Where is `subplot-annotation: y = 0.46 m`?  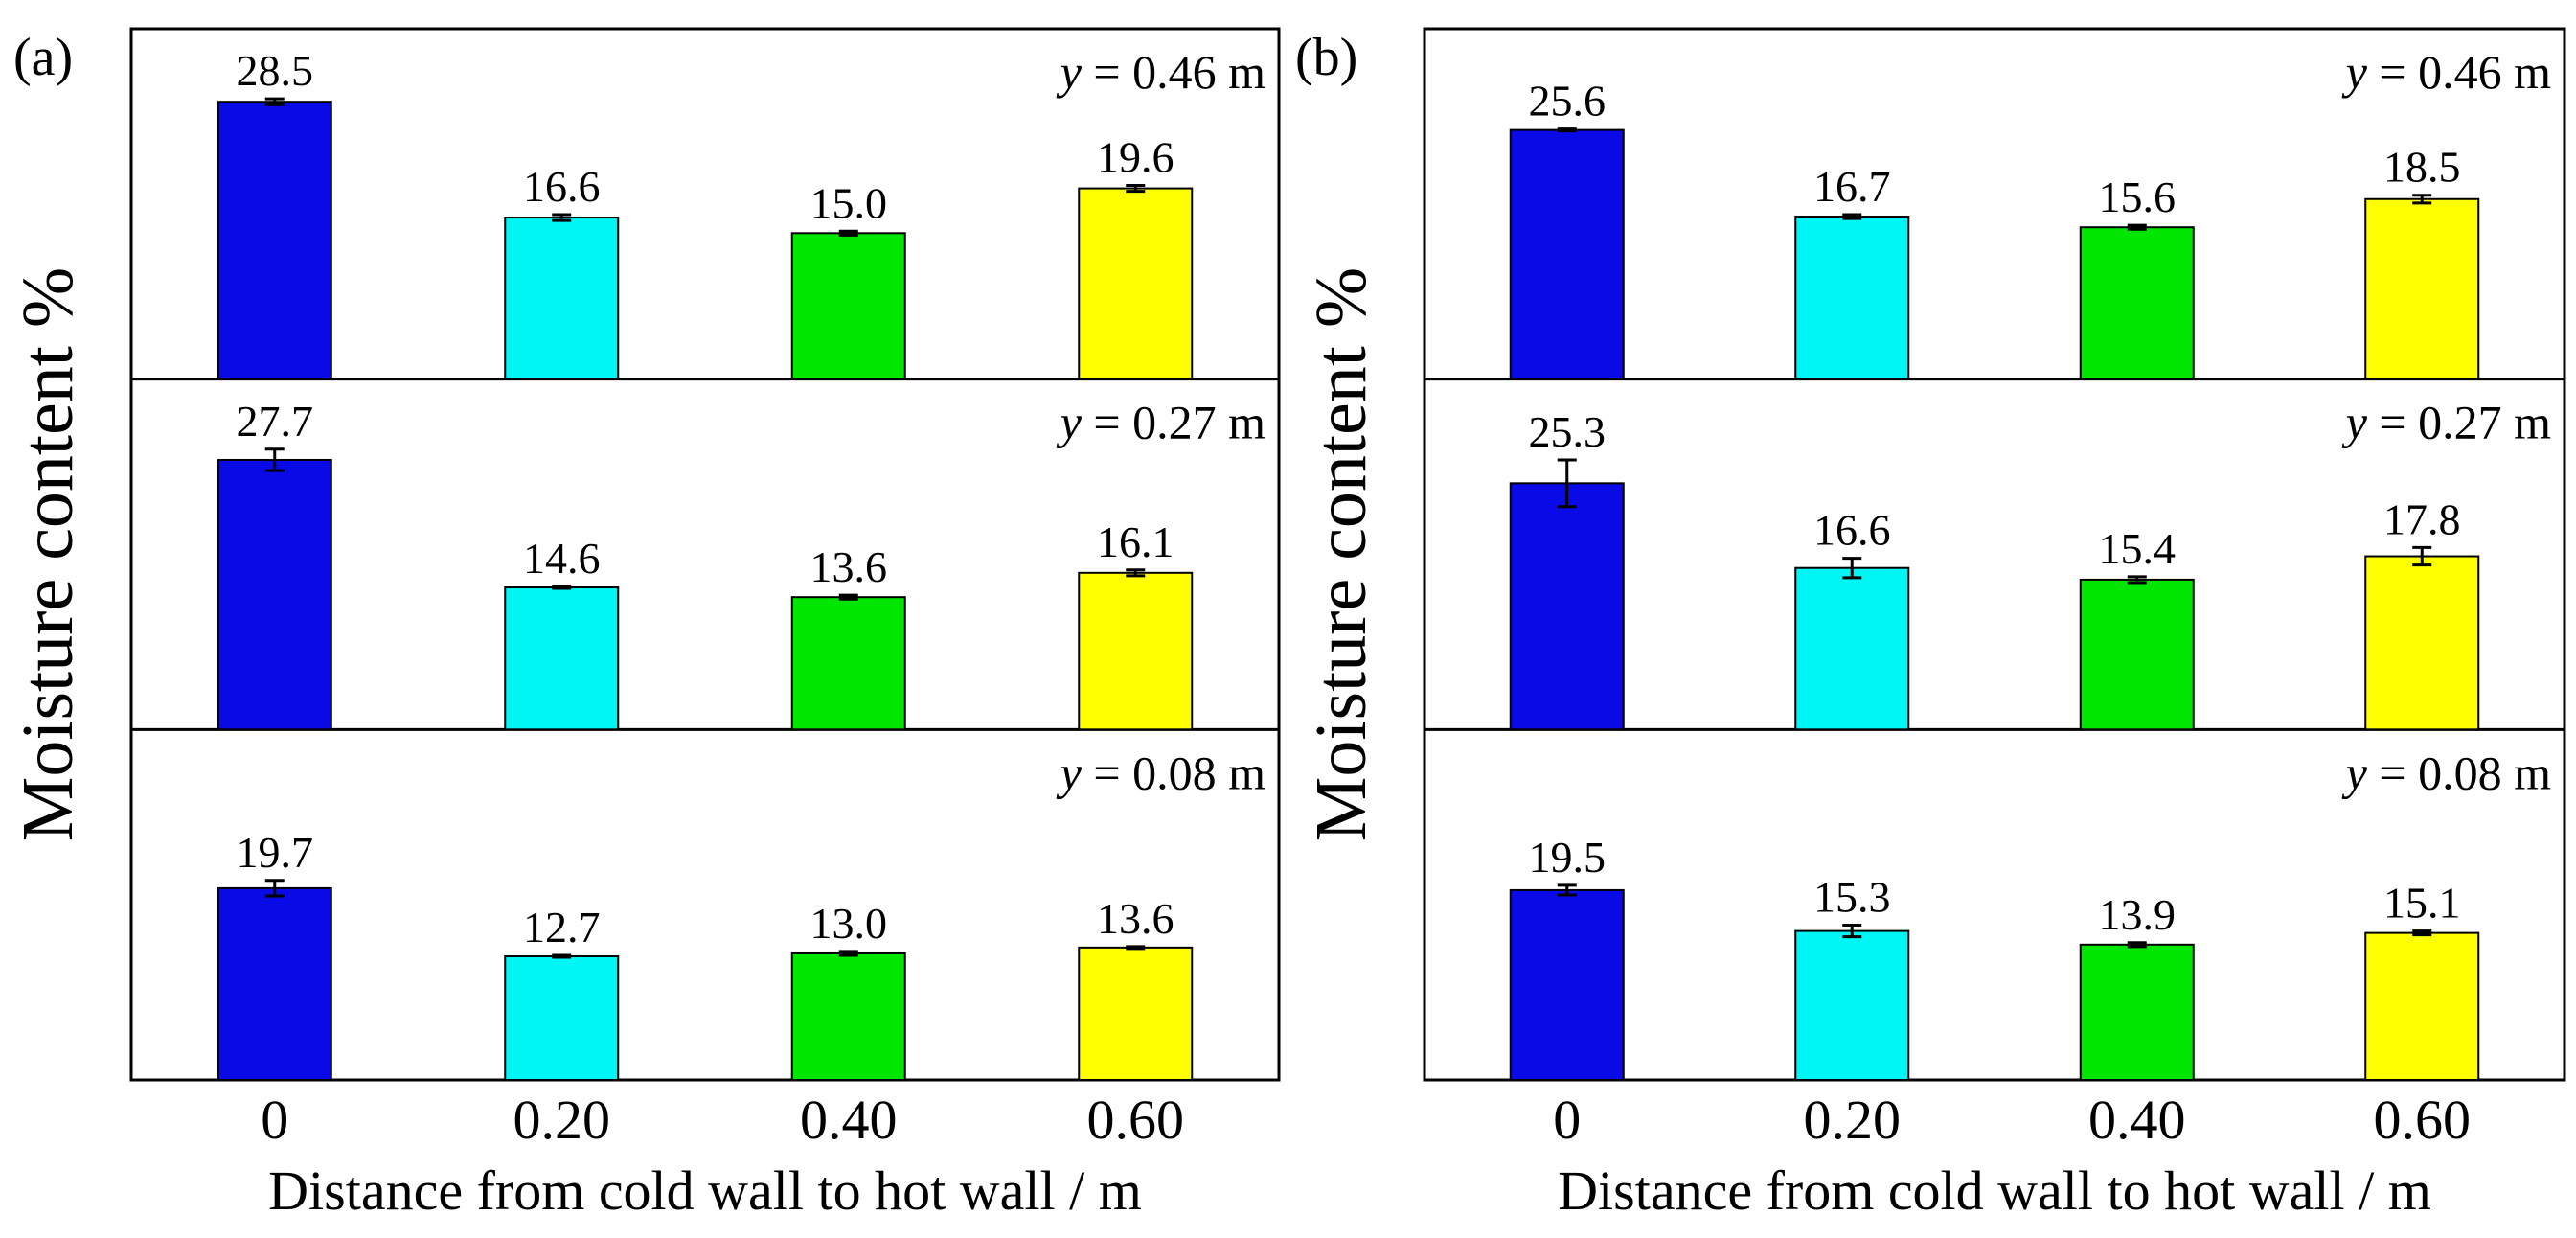 subplot-annotation: y = 0.46 m is located at coordinates (2446, 72).